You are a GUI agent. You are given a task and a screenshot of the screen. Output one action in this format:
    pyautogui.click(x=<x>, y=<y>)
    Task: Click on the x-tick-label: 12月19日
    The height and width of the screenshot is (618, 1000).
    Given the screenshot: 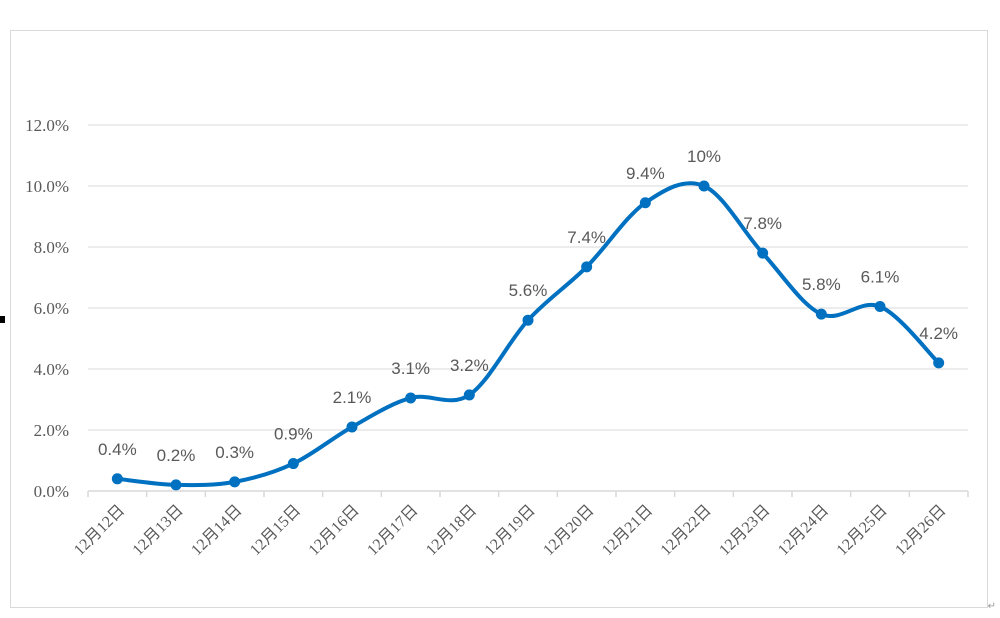 What is the action you would take?
    pyautogui.click(x=510, y=530)
    